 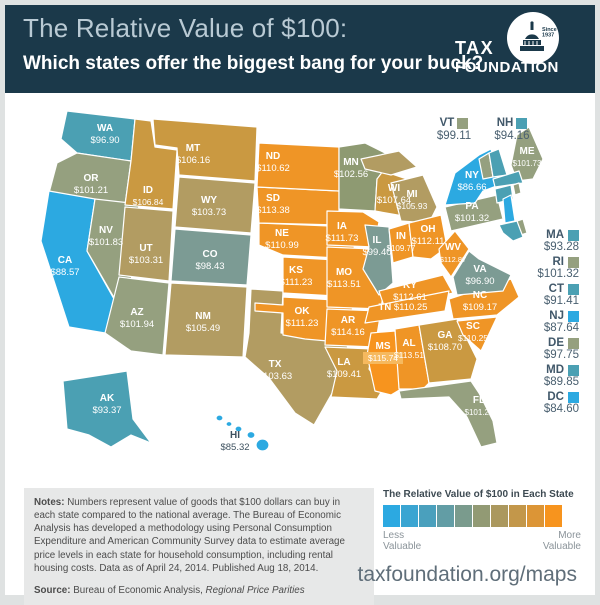 I want to click on svg-text: NC, so click(x=480, y=295).